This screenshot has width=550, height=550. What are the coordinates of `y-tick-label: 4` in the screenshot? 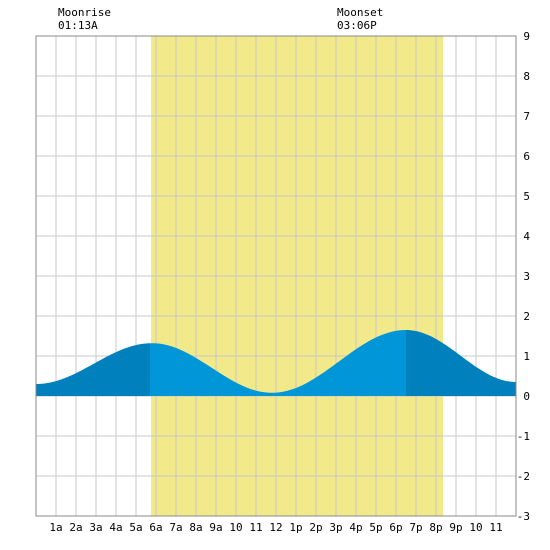 It's located at (526, 236).